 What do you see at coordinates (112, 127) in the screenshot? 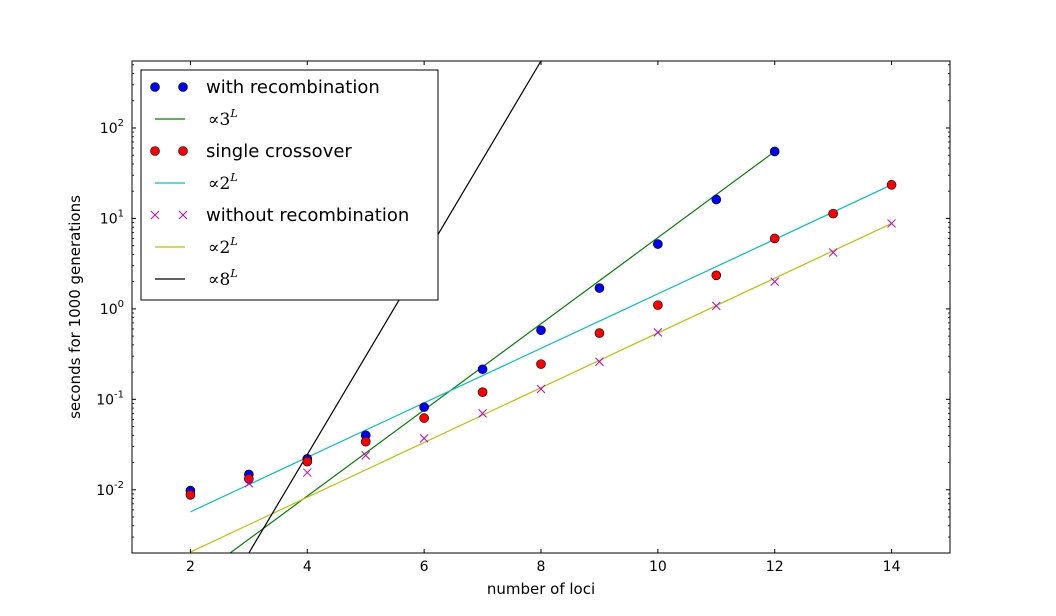
I see `y-tick-label-4: 10²` at bounding box center [112, 127].